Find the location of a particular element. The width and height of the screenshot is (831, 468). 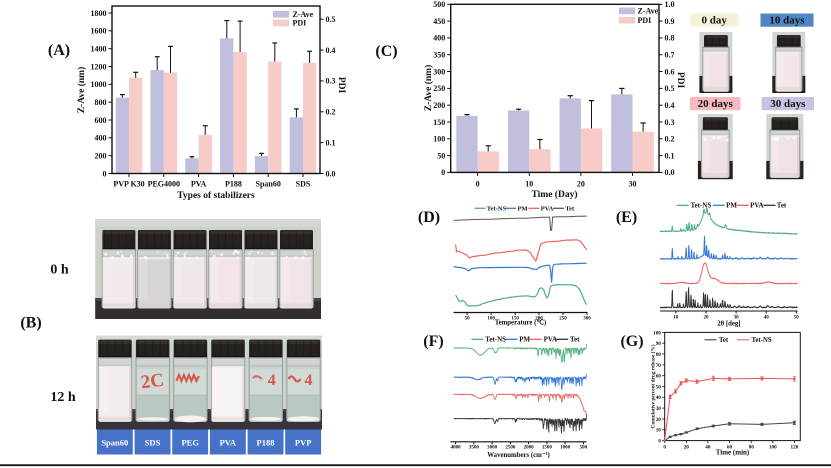

svg-text: PVP K30 is located at coordinates (128, 183).